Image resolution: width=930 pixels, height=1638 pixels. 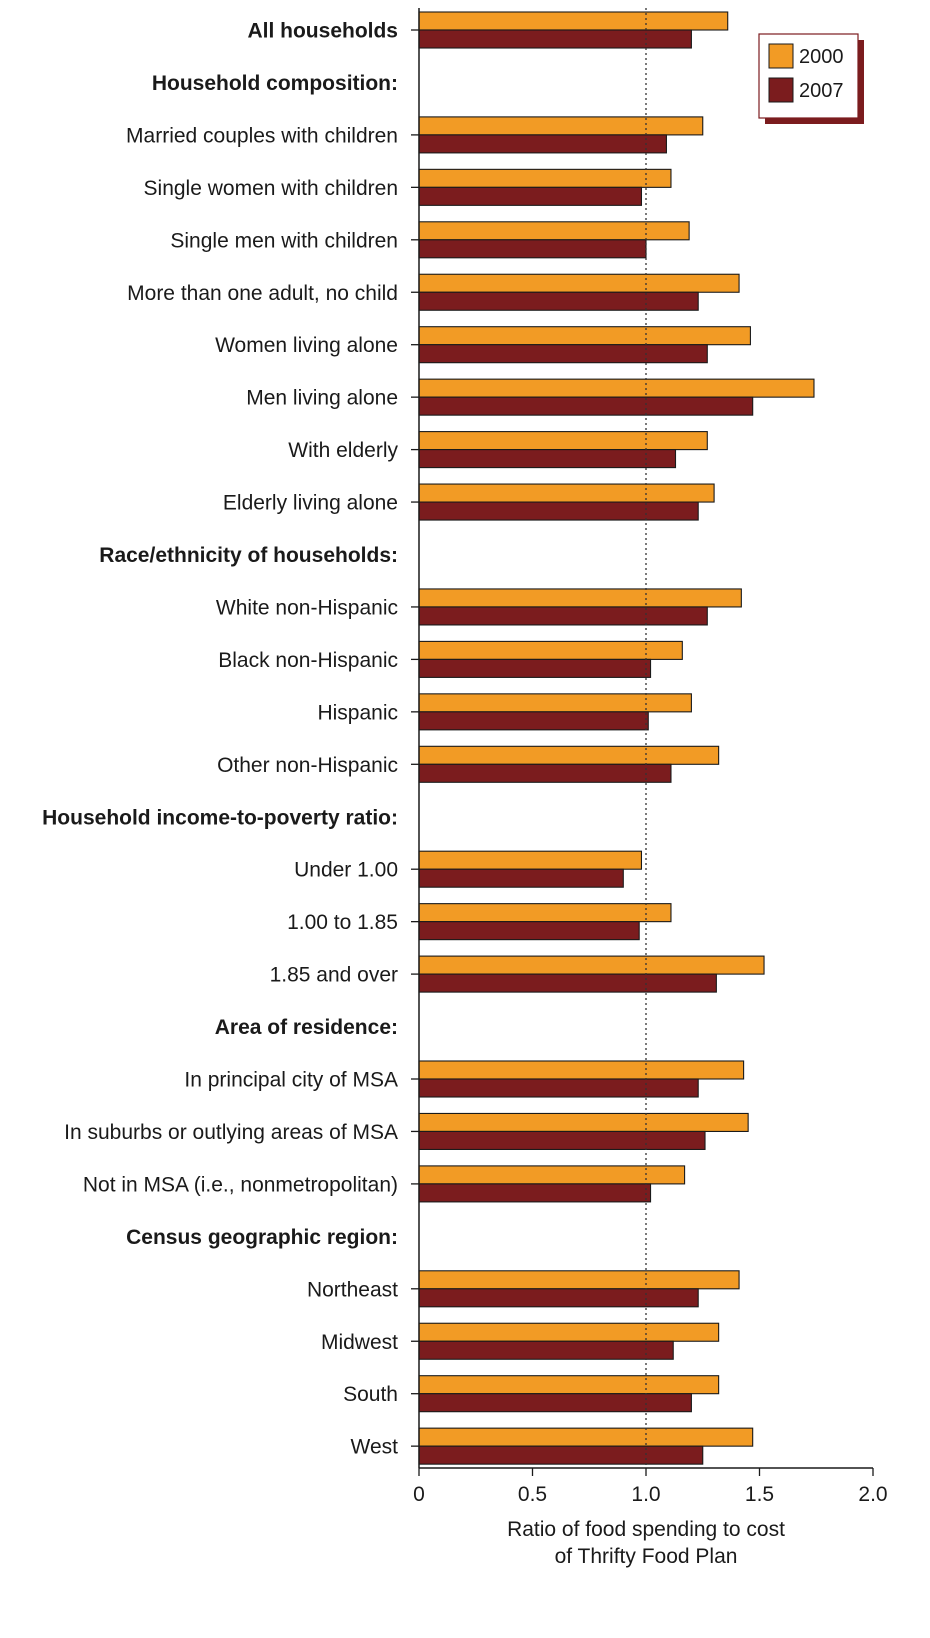 What do you see at coordinates (346, 870) in the screenshot?
I see `category-label-under-1-00: Under 1.00` at bounding box center [346, 870].